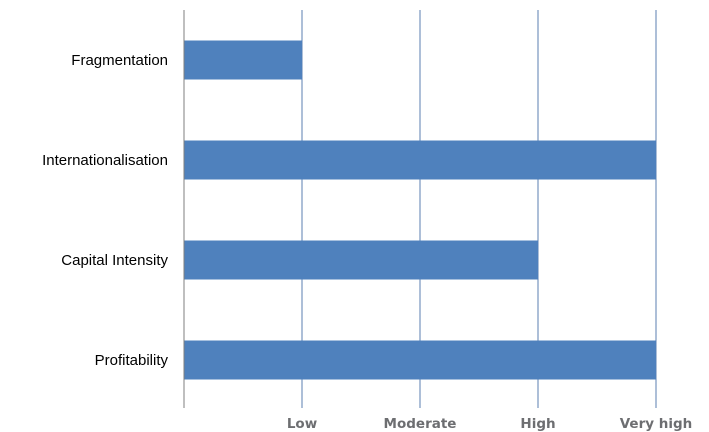 Image resolution: width=709 pixels, height=432 pixels. What do you see at coordinates (537, 424) in the screenshot?
I see `x-tick-label: High` at bounding box center [537, 424].